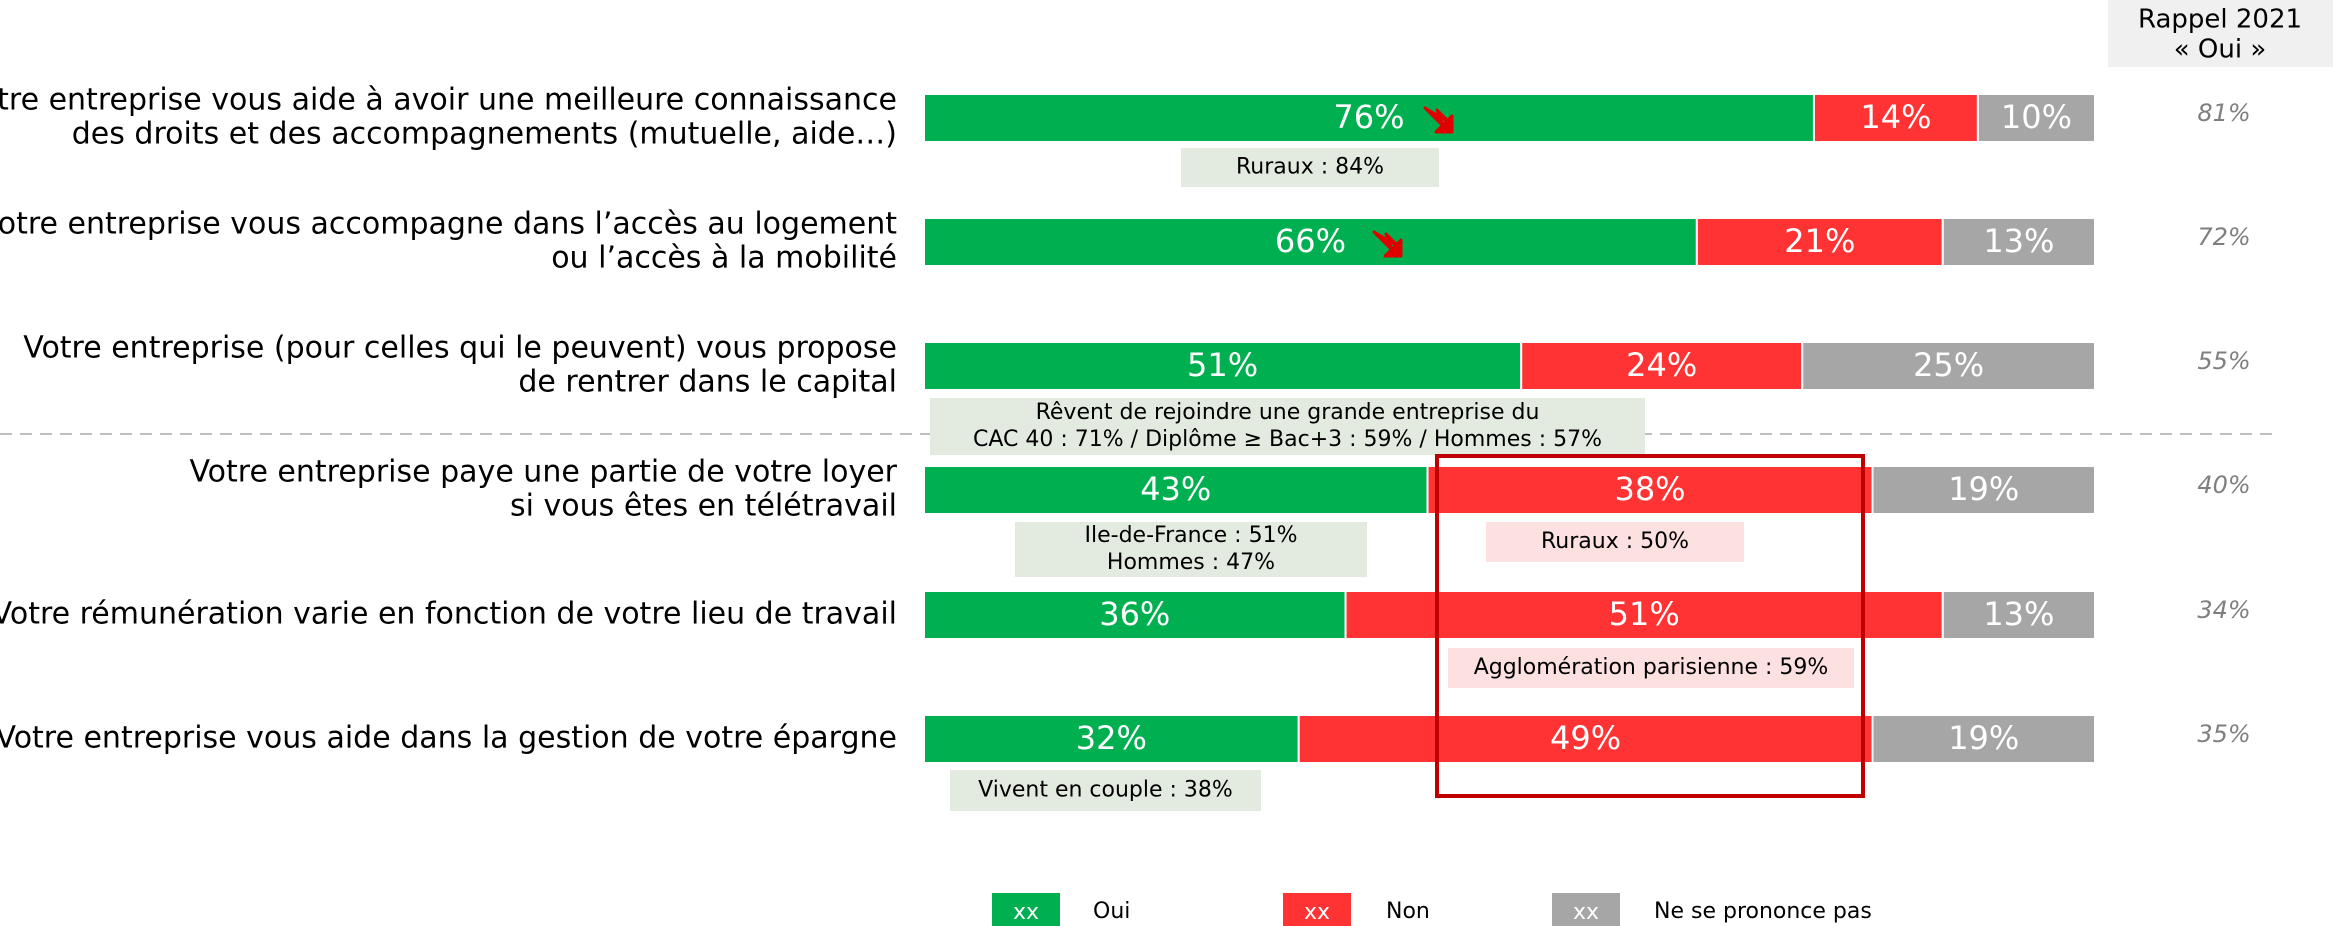 The height and width of the screenshot is (926, 2333). I want to click on annotation-text: Ruraux : 84%, so click(1310, 167).